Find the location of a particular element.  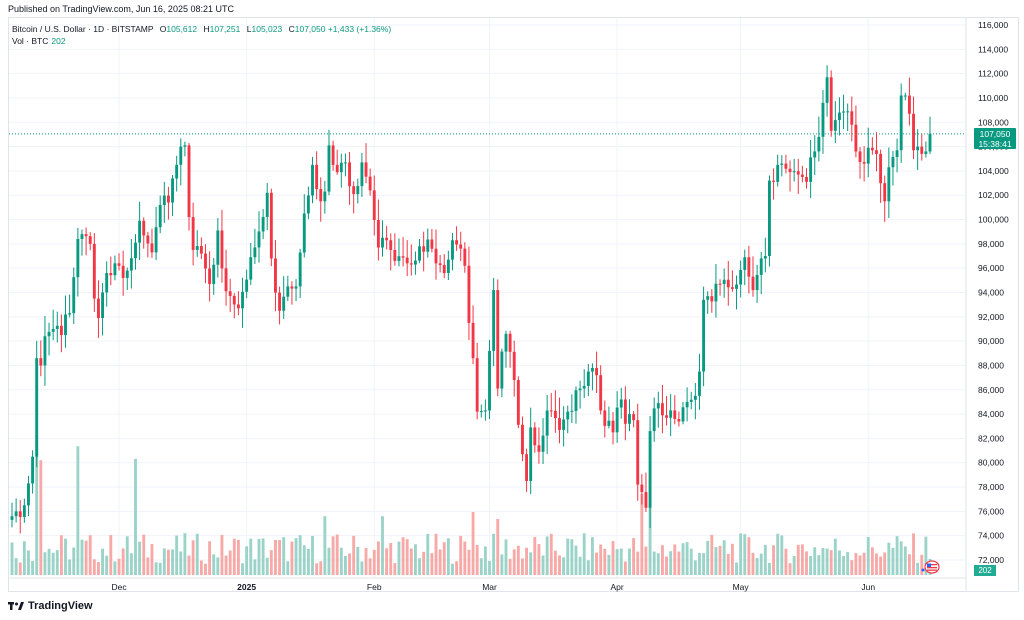

flag-icon is located at coordinates (930, 567).